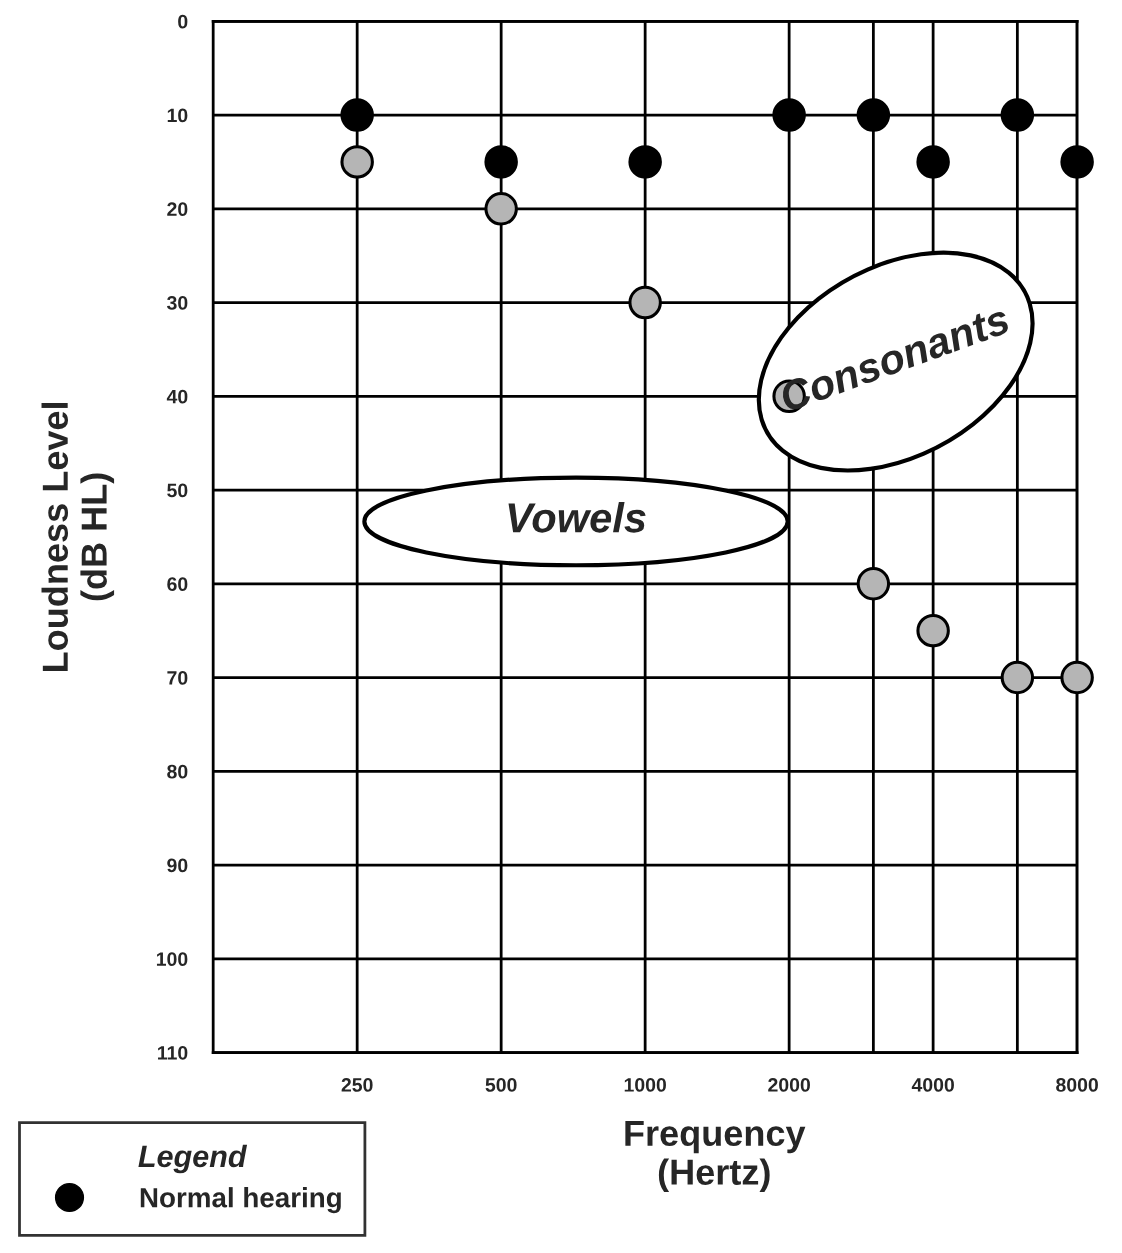 This screenshot has width=1122, height=1253. What do you see at coordinates (177, 115) in the screenshot?
I see `y-tick-label: 10` at bounding box center [177, 115].